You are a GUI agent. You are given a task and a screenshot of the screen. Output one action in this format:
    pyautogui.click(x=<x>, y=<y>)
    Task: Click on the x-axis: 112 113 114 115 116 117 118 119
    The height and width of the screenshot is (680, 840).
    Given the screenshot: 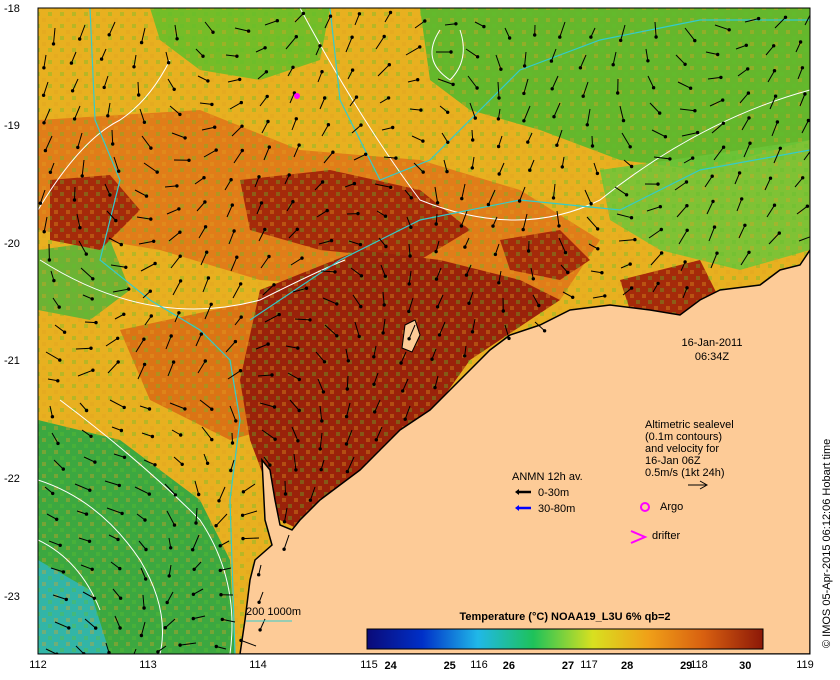 What is the action you would take?
    pyautogui.click(x=421, y=665)
    